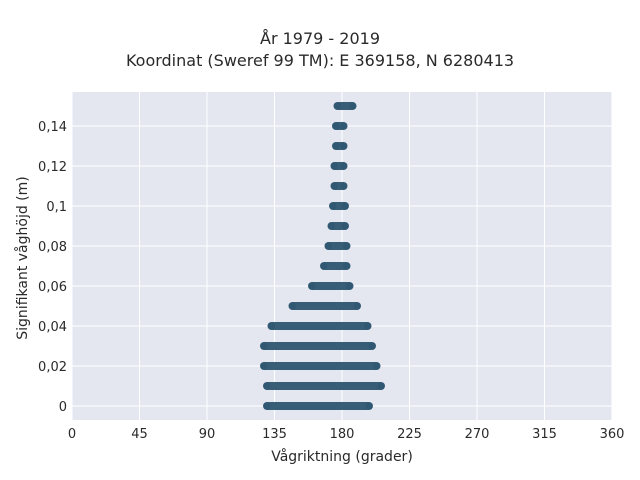  Describe the element at coordinates (342, 434) in the screenshot. I see `x-tick-label: 180` at that location.